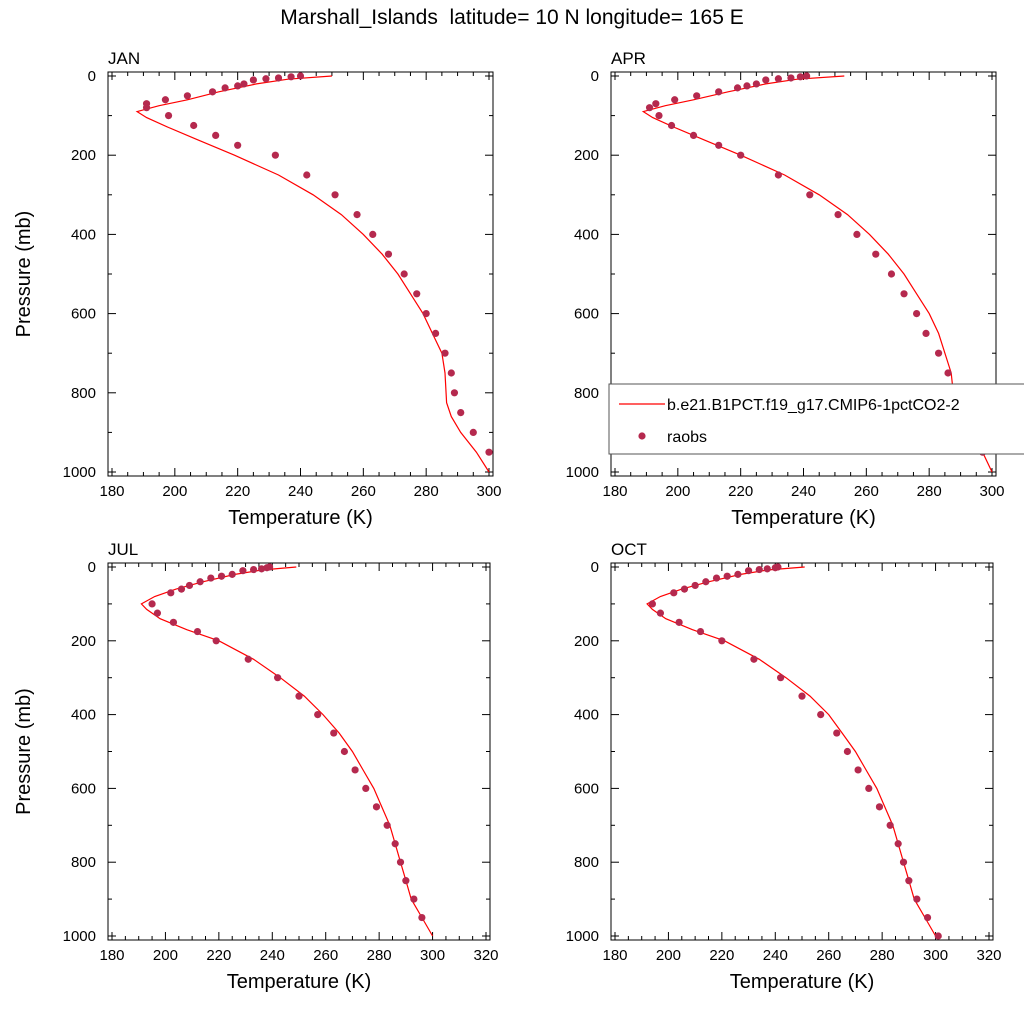  What do you see at coordinates (740, 491) in the screenshot?
I see `x-tick-label: 220` at bounding box center [740, 491].